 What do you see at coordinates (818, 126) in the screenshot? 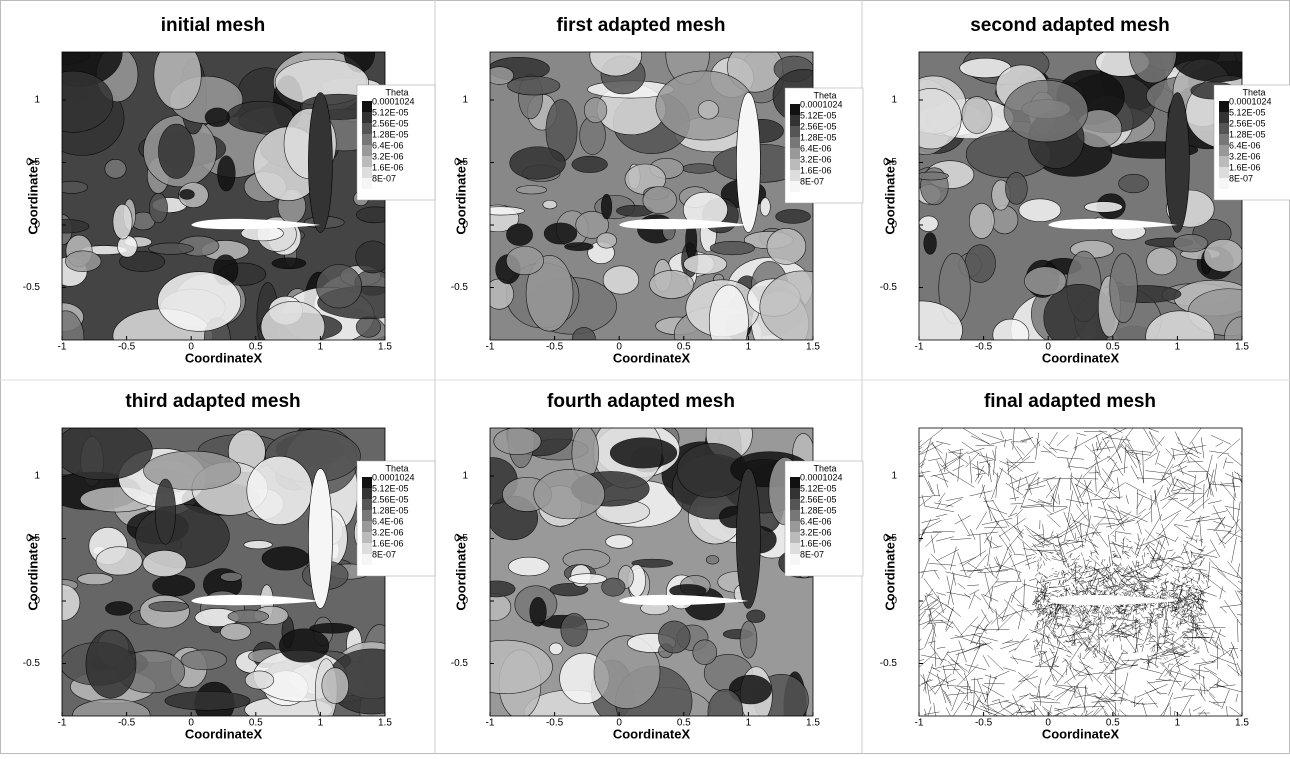
I see `legend-label: 2.56E-05` at bounding box center [818, 126].